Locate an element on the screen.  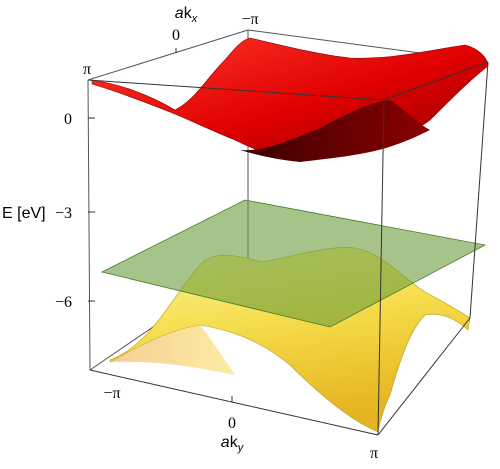
z-tick-label: −6 is located at coordinates (63, 302).